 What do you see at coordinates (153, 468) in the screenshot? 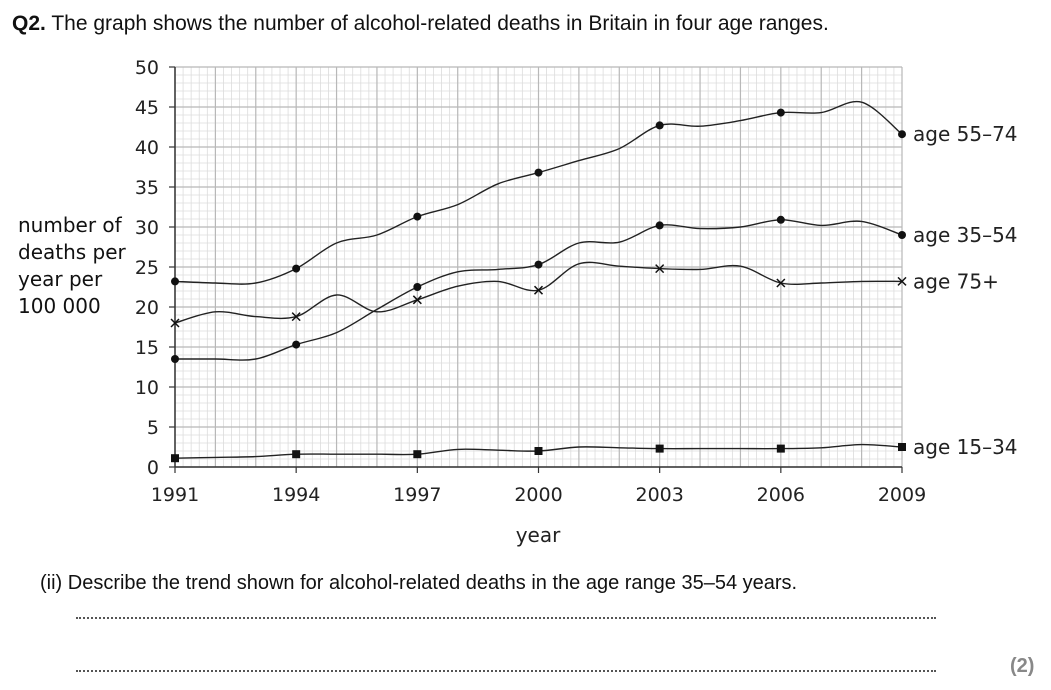
I see `y-tick-label: 0` at bounding box center [153, 468].